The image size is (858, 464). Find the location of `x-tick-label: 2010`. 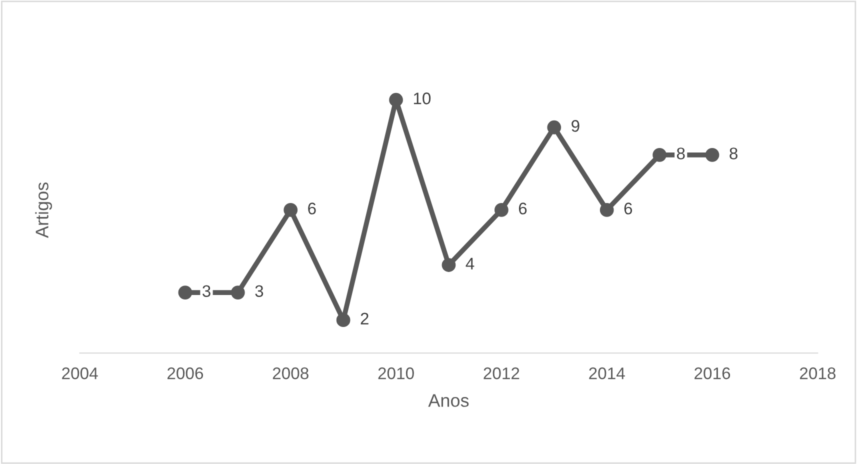

x-tick-label: 2010 is located at coordinates (396, 373).